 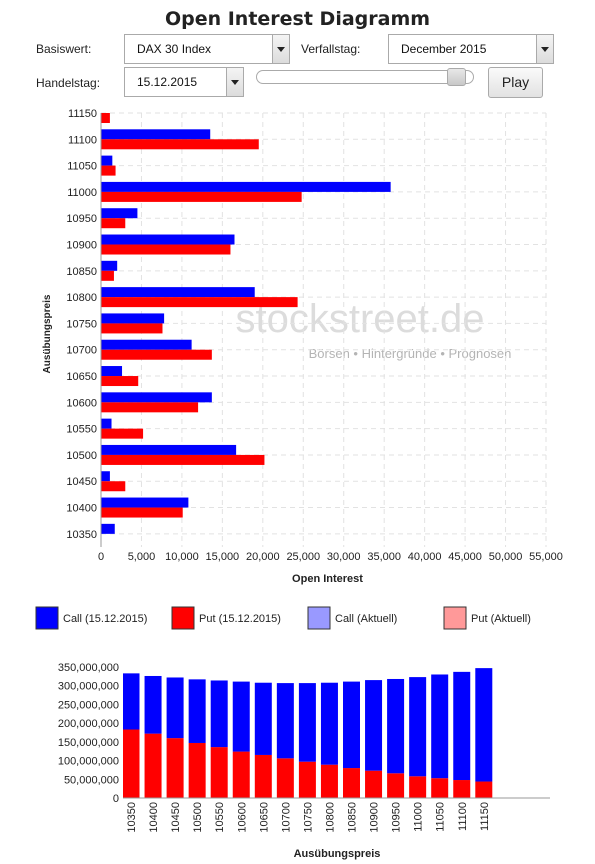 What do you see at coordinates (223, 557) in the screenshot?
I see `x-tick-label: 15,000` at bounding box center [223, 557].